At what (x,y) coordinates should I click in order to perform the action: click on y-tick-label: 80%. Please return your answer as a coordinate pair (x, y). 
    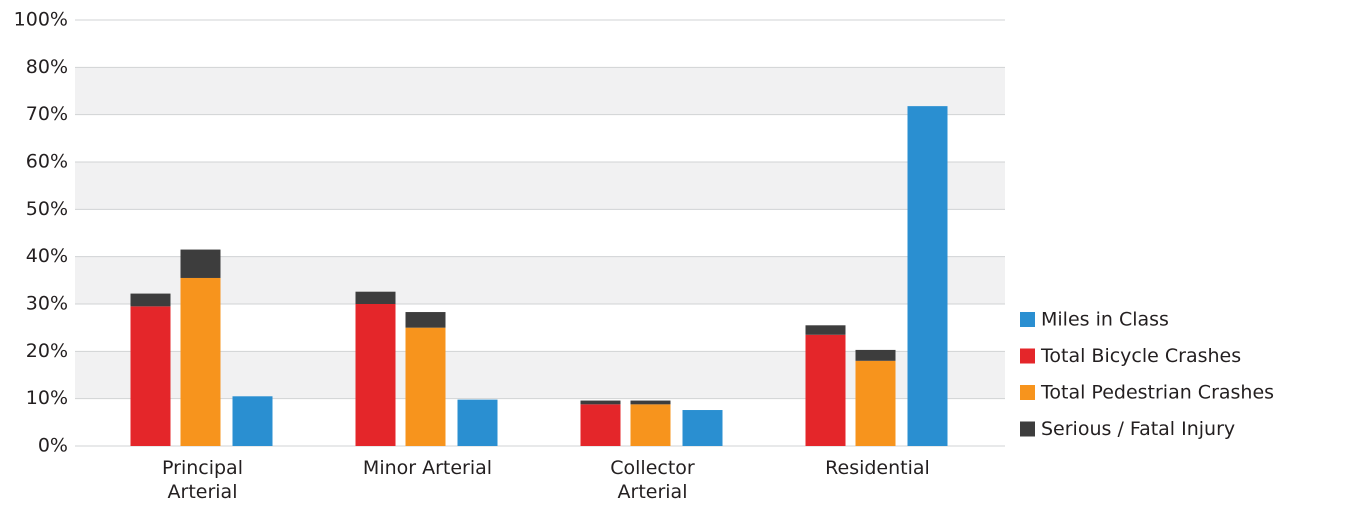
    Looking at the image, I should click on (47, 67).